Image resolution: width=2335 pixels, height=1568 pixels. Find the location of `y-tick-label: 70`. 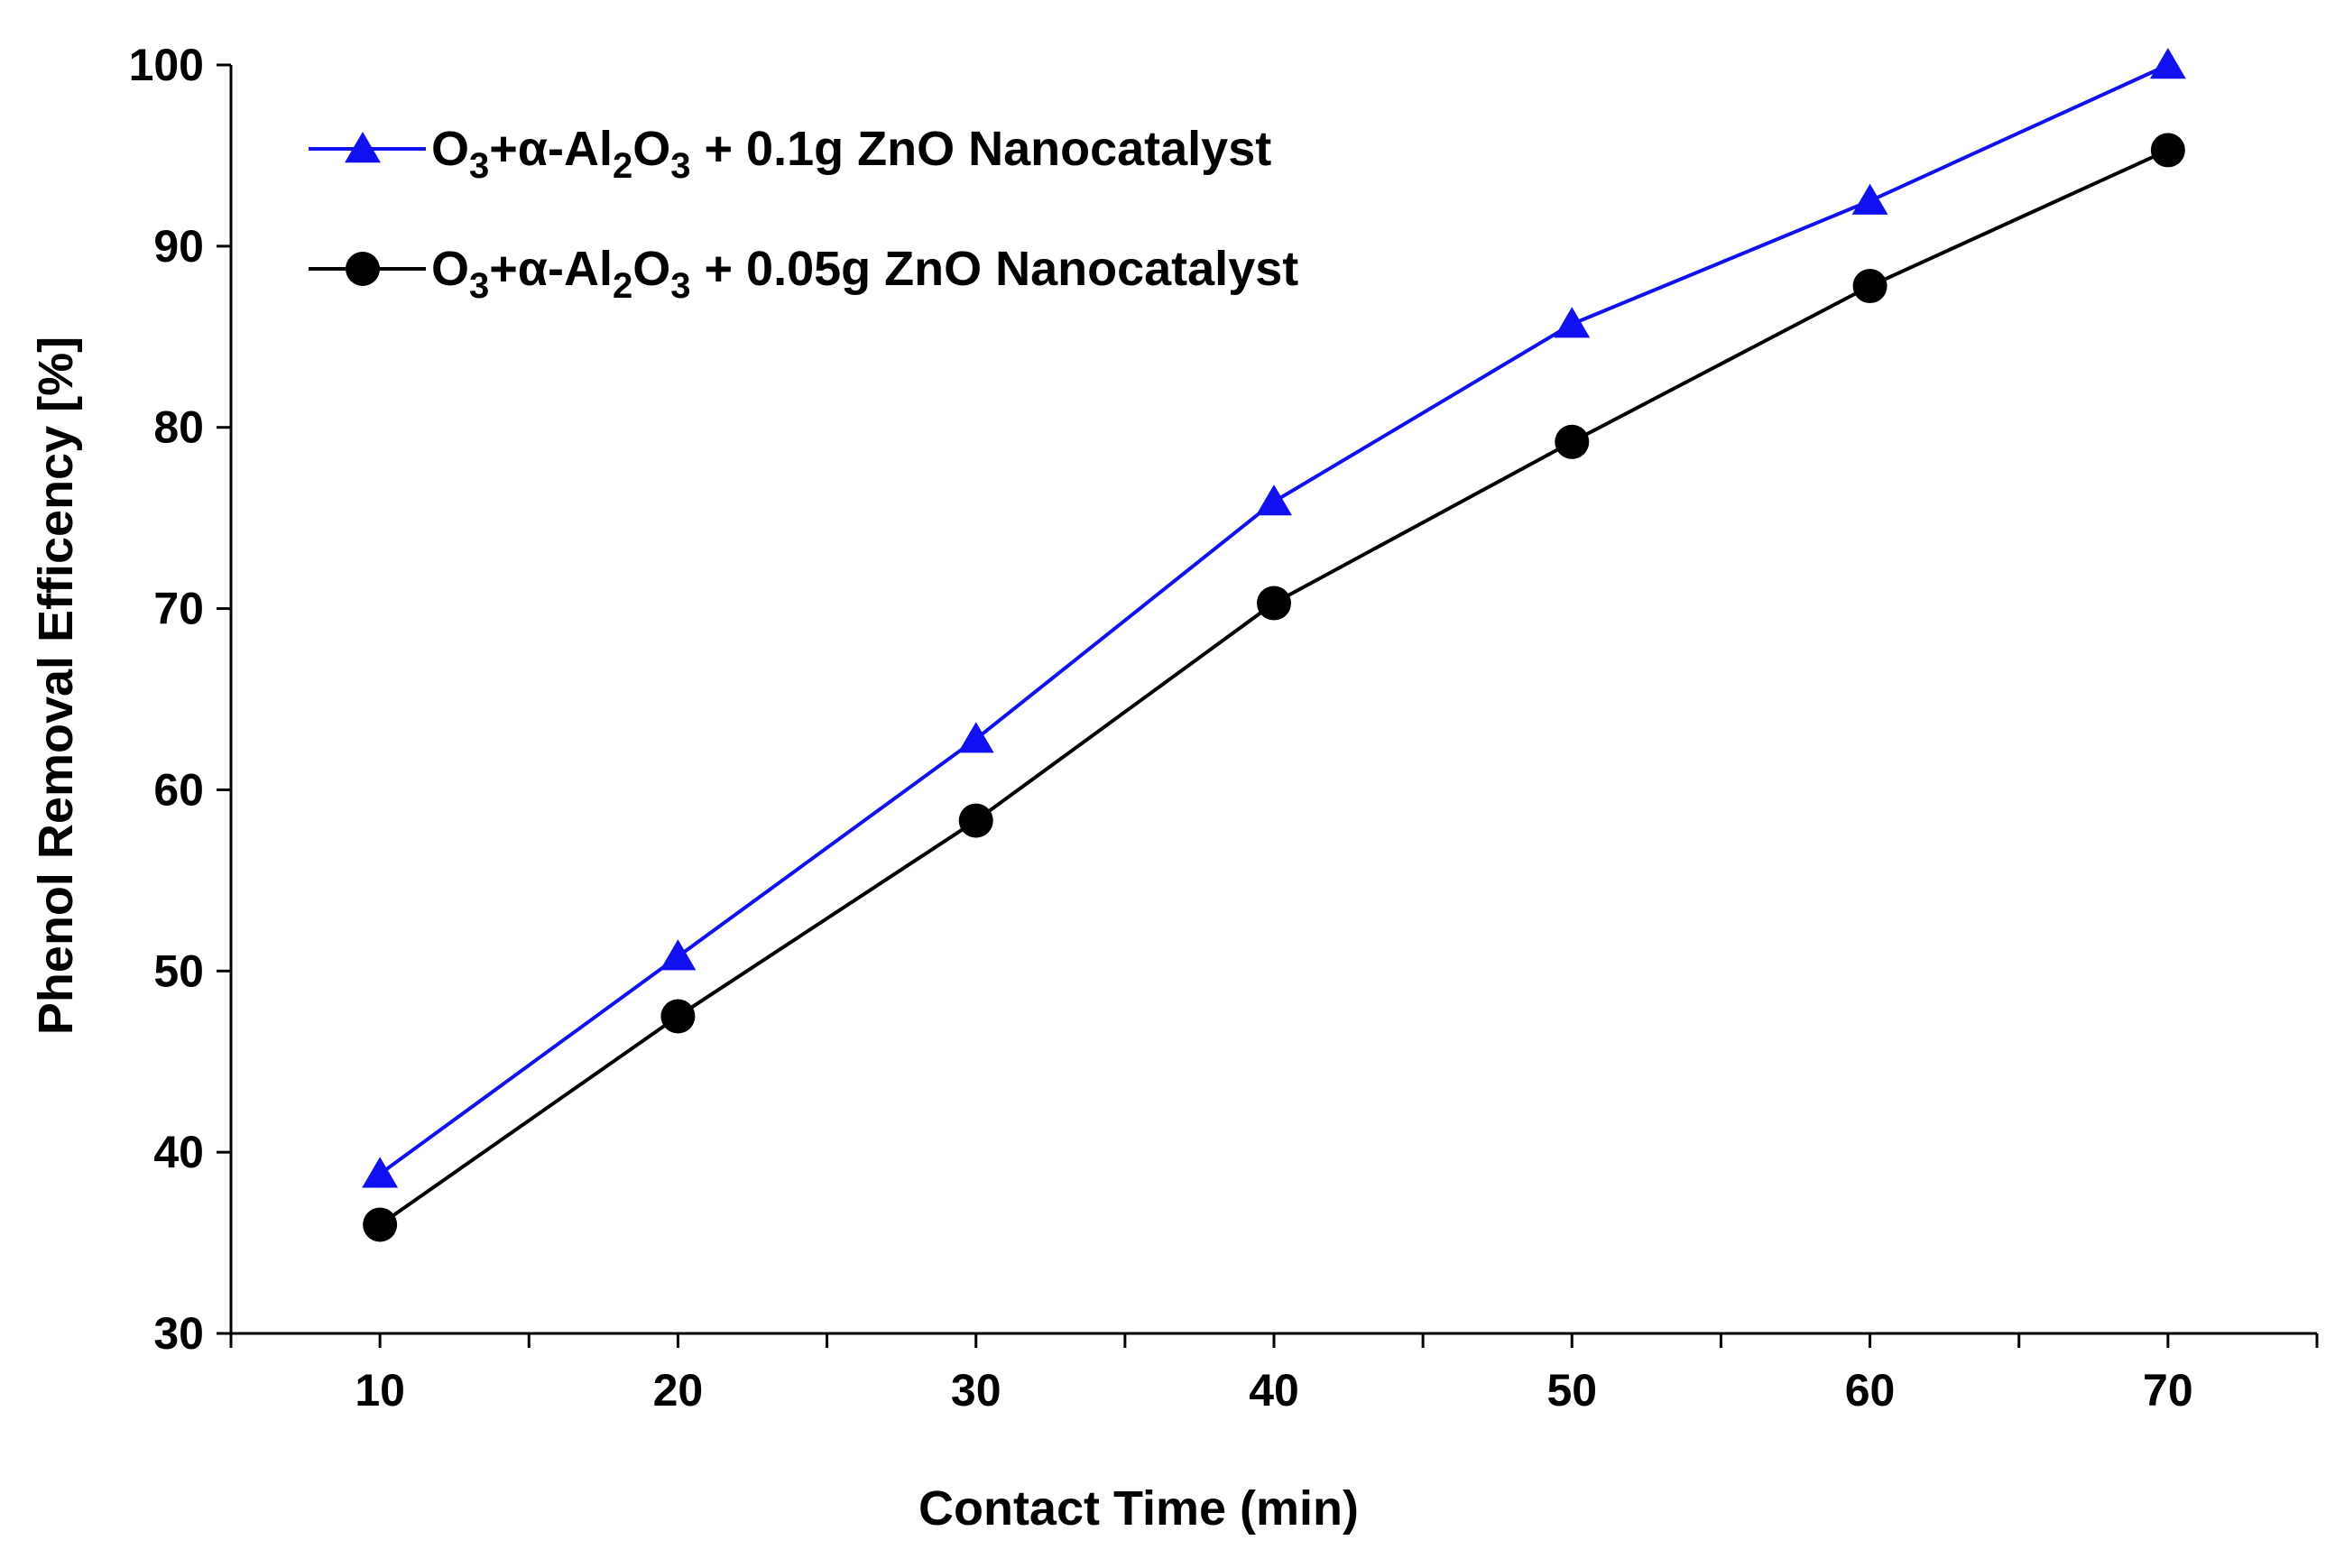

y-tick-label: 70 is located at coordinates (178, 609).